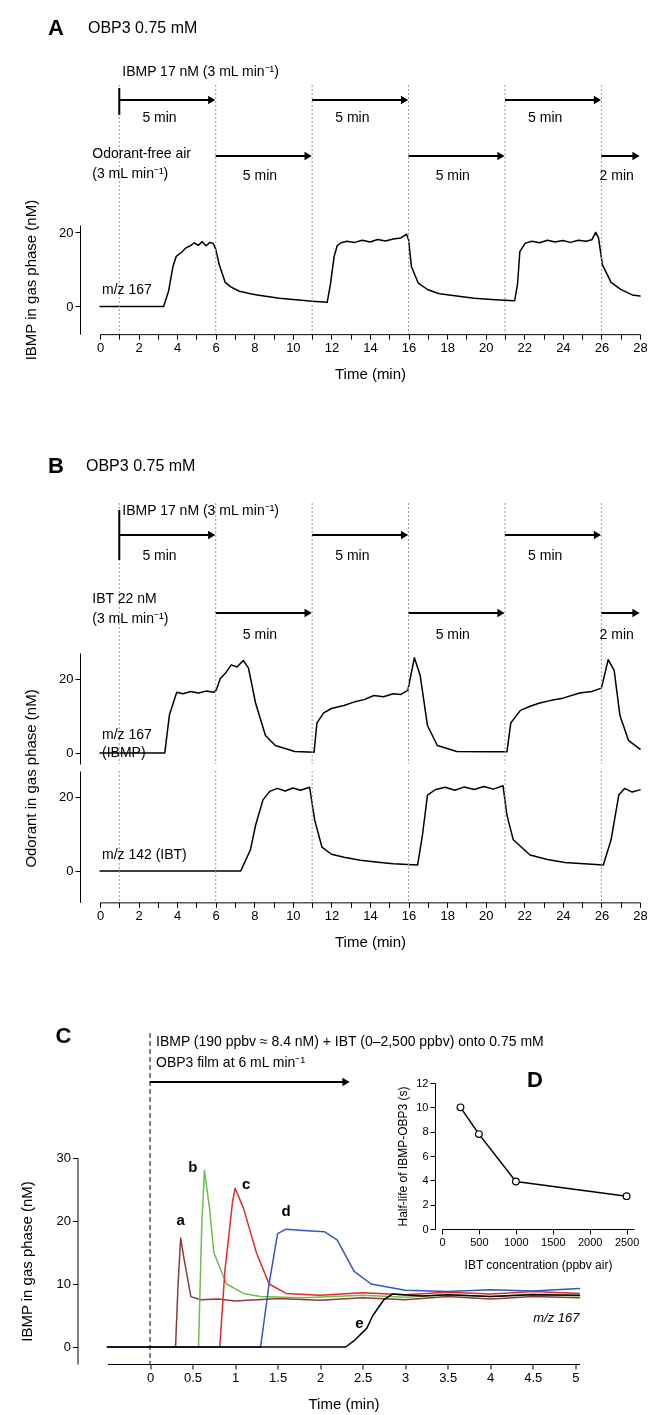 The height and width of the screenshot is (1415, 655). What do you see at coordinates (246, 1184) in the screenshot?
I see `series-label: c` at bounding box center [246, 1184].